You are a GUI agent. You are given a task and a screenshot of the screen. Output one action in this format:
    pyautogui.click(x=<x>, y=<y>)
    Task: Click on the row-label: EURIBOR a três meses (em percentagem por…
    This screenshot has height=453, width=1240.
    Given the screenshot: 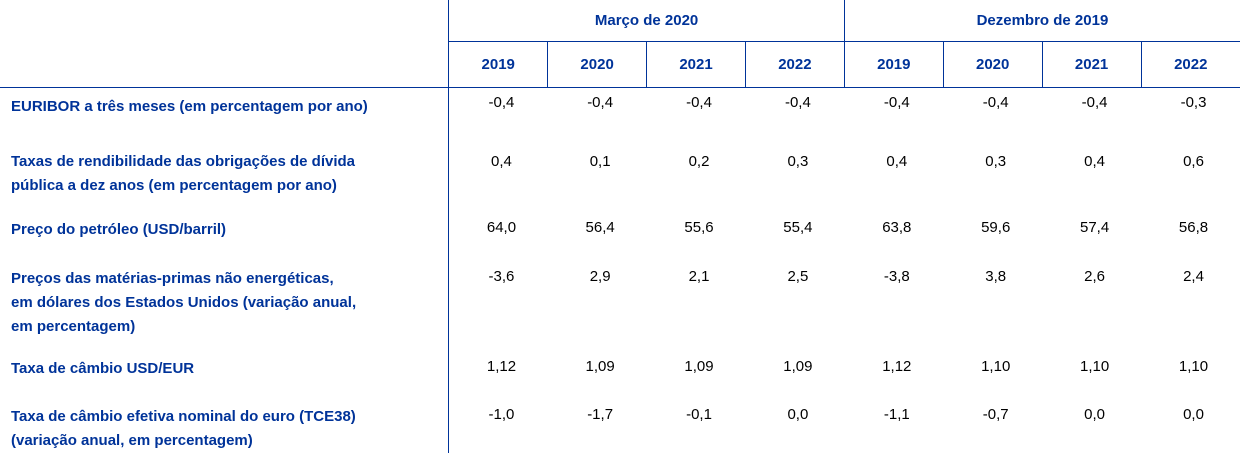 What is the action you would take?
    pyautogui.click(x=225, y=115)
    